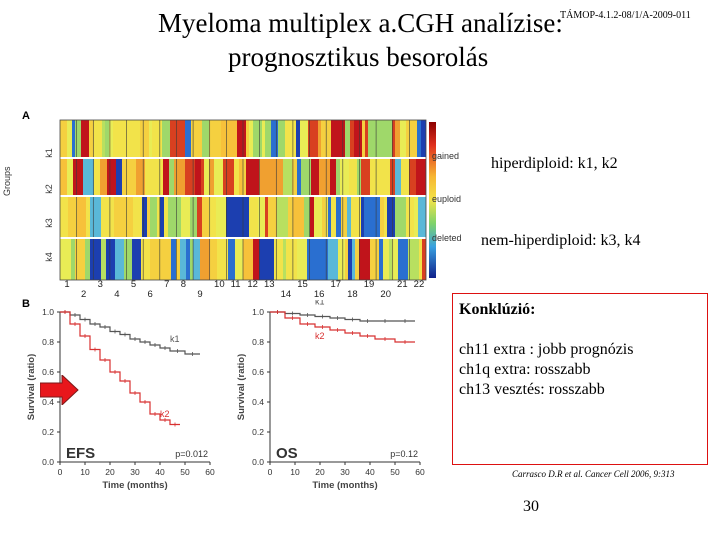  What do you see at coordinates (67, 284) in the screenshot?
I see `chromosome-tick-label: 1` at bounding box center [67, 284].